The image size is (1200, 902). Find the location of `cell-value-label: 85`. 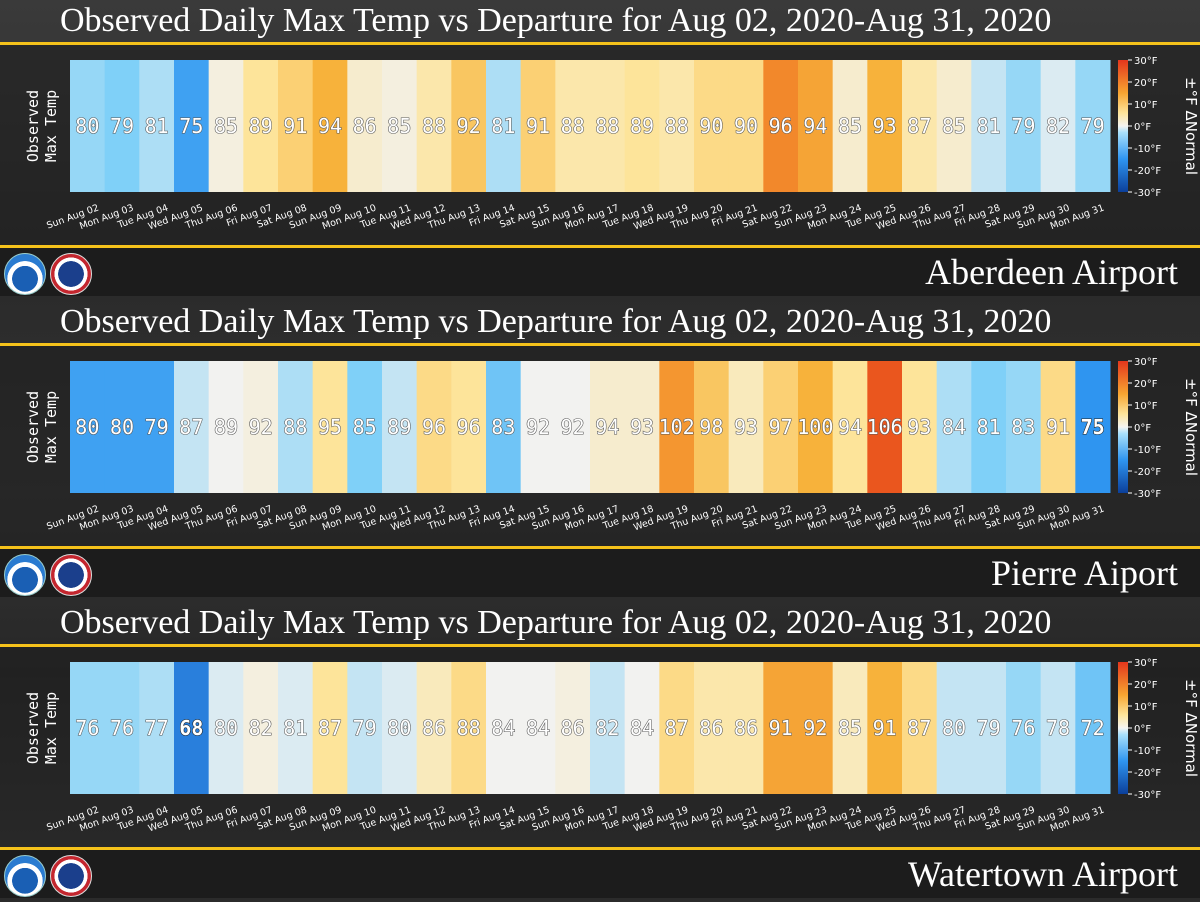

cell-value-label: 85 is located at coordinates (850, 728).